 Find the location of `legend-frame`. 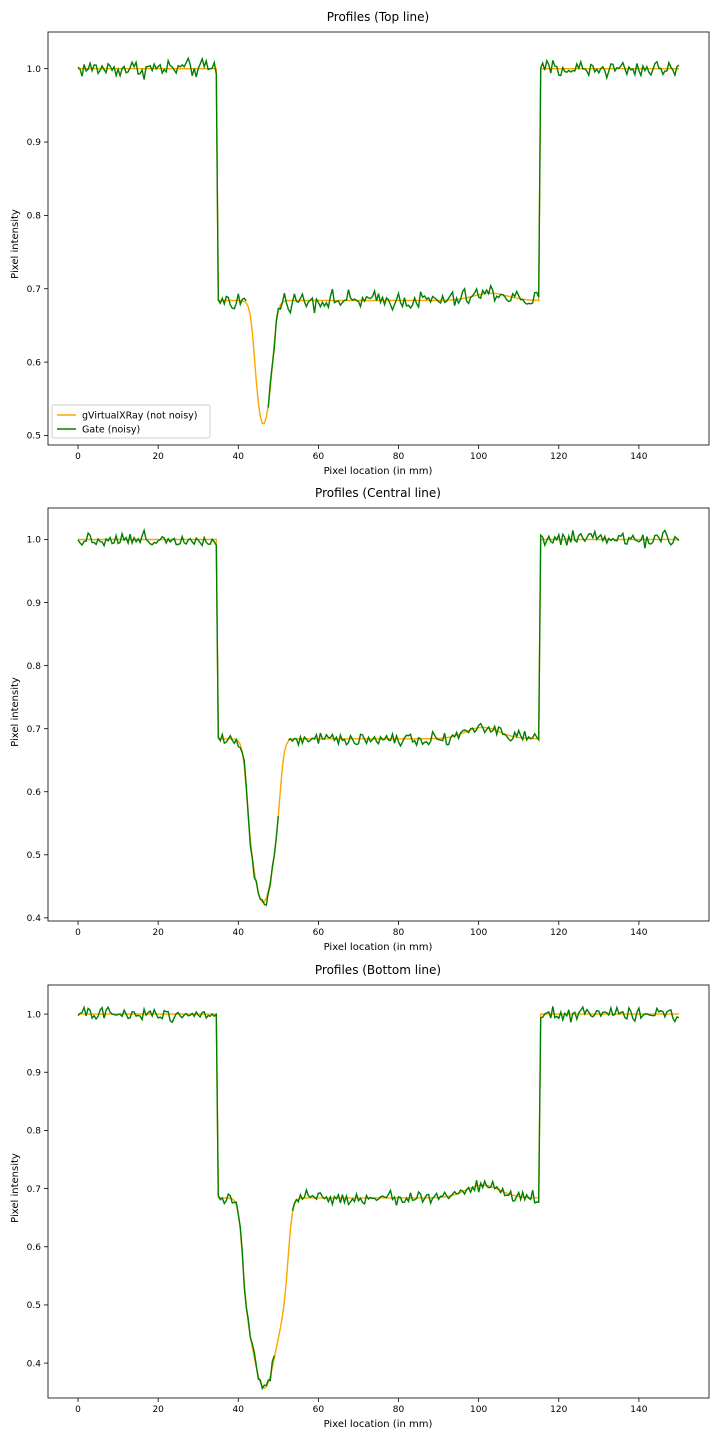

legend-frame is located at coordinates (131, 421).